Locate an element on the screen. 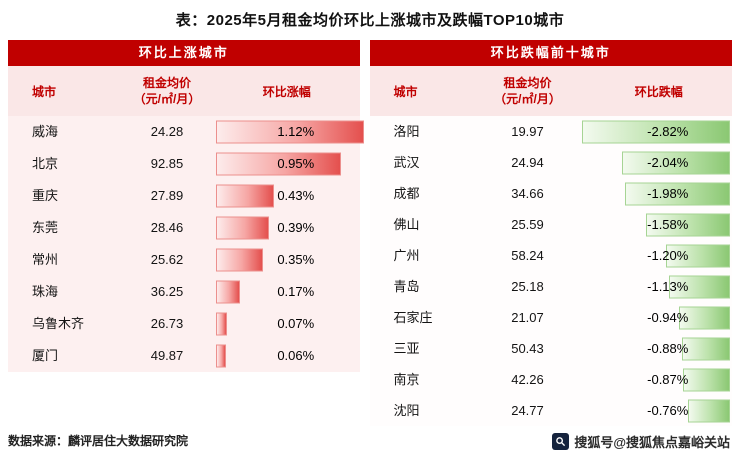 The height and width of the screenshot is (457, 740). page-title: 表：2025年5月租金均价环比上涨城市及跌幅TOP10城市 is located at coordinates (370, 20).